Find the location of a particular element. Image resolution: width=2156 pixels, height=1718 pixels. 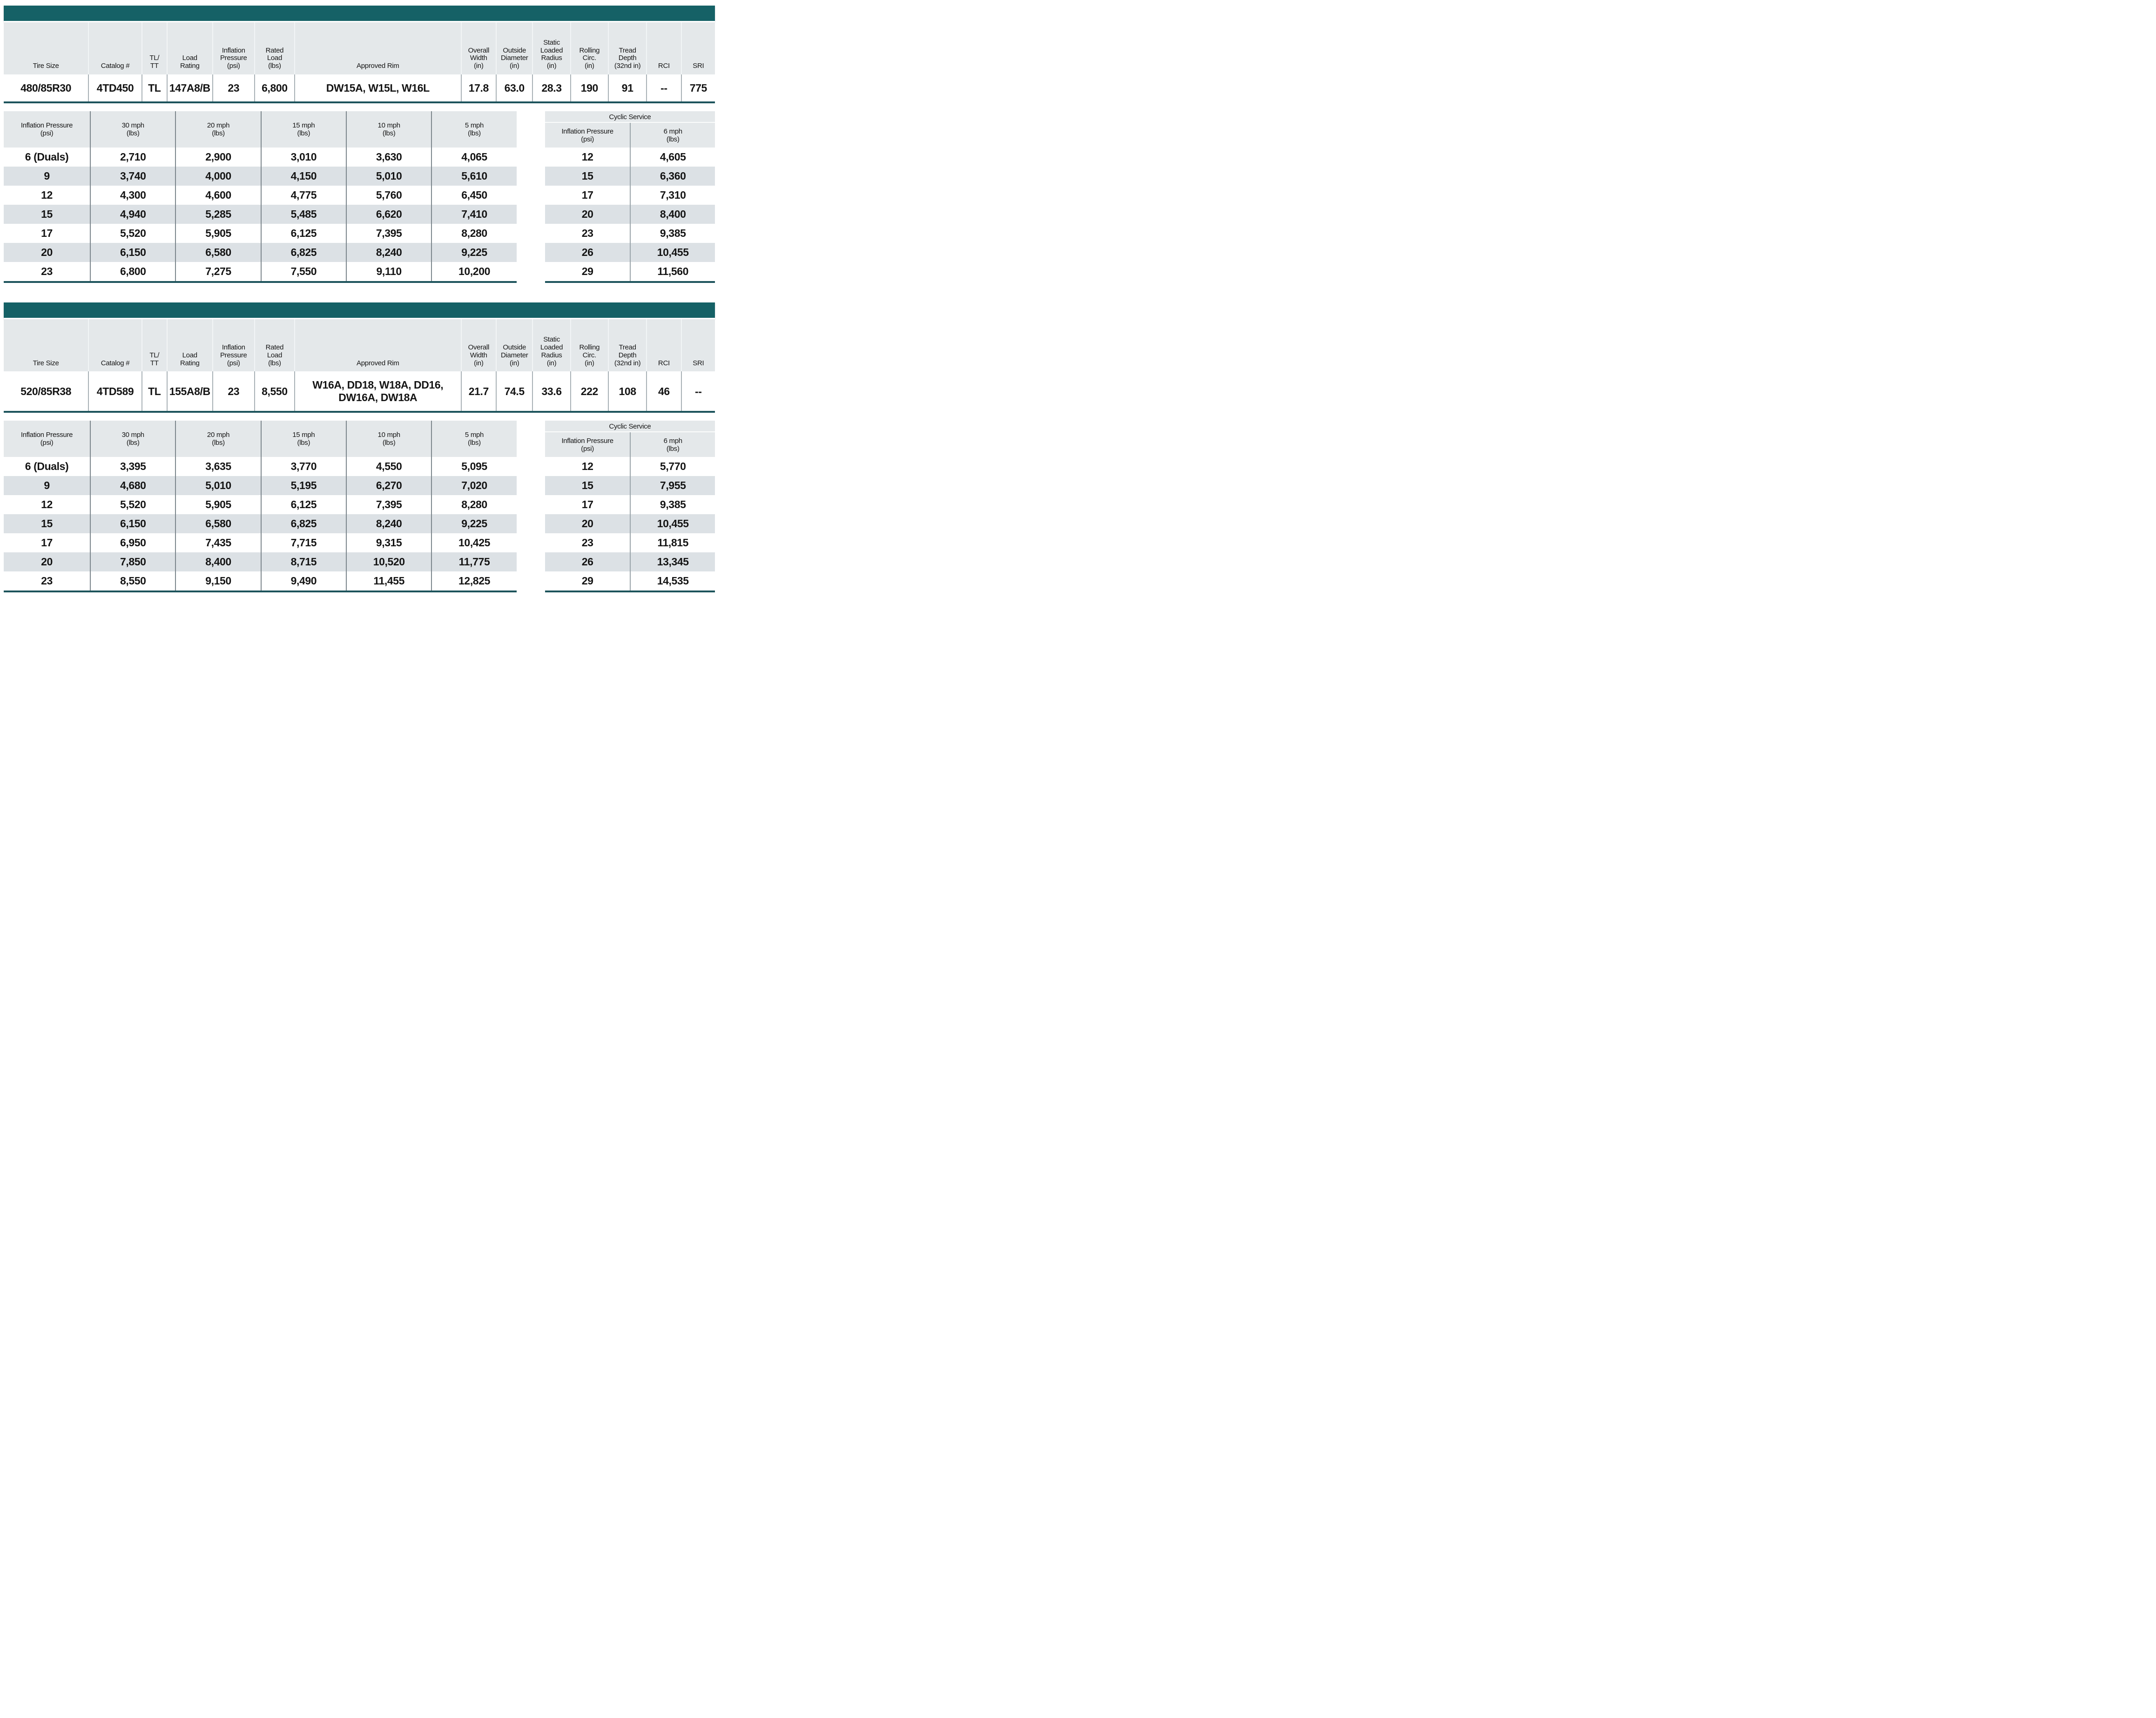

load-column-header: 10 mph (lbs) is located at coordinates (388, 439).